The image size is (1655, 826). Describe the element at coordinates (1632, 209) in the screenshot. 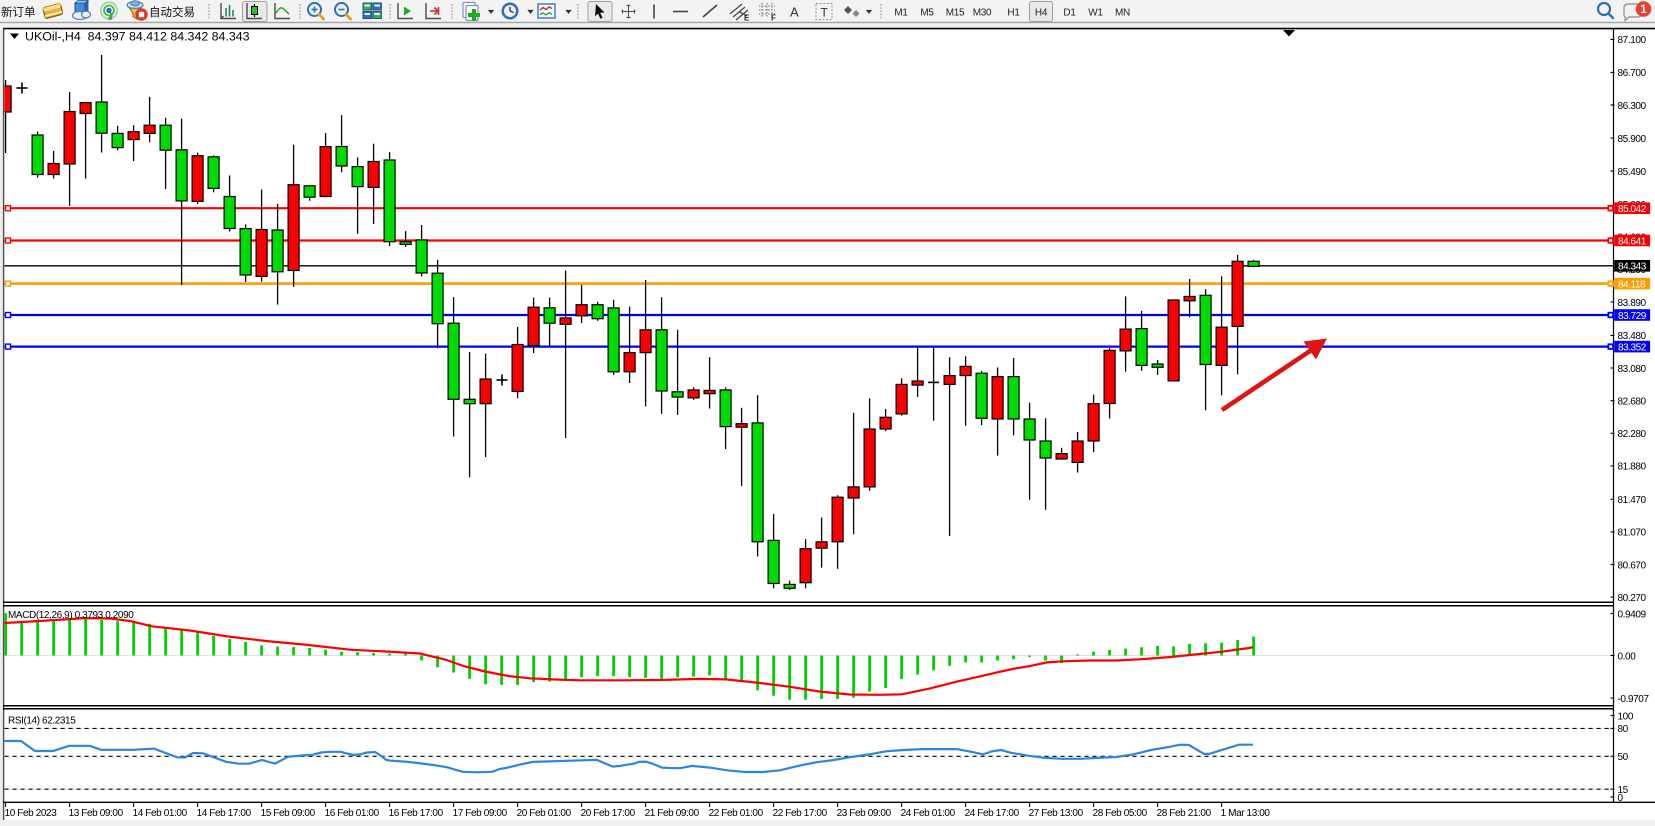

I see `svg-text: 85.042` at that location.